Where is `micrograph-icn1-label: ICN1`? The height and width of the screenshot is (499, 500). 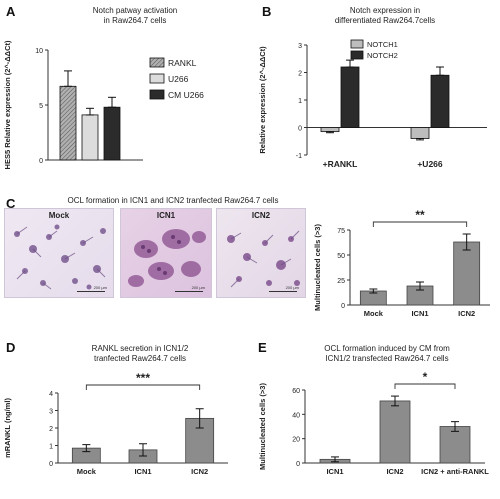 micrograph-icn1-label: ICN1 is located at coordinates (166, 215).